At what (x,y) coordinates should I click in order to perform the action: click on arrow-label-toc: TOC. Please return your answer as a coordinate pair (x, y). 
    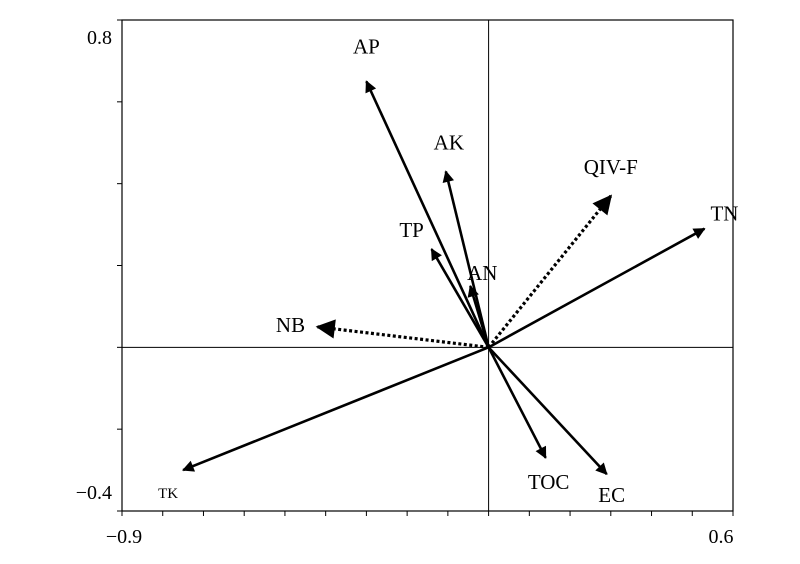
    Looking at the image, I should click on (549, 482).